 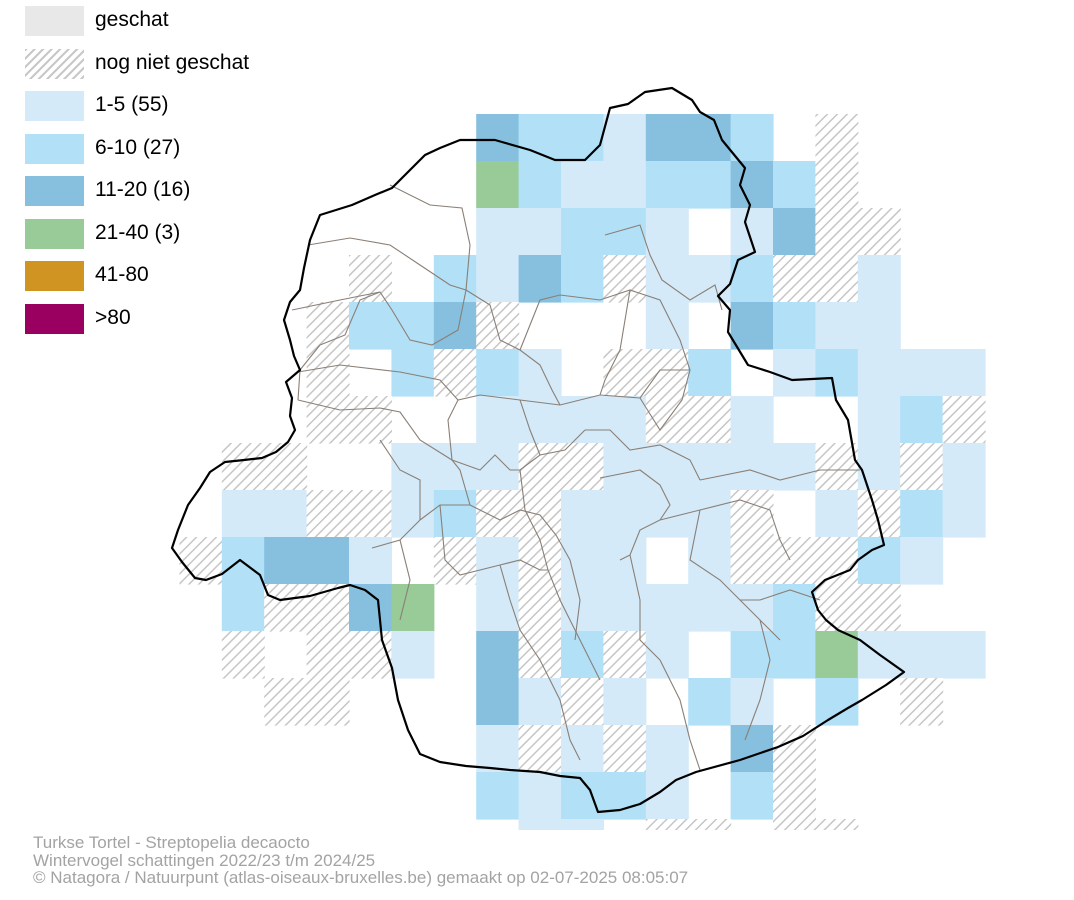 What do you see at coordinates (113, 317) in the screenshot?
I see `legend-label: >80` at bounding box center [113, 317].